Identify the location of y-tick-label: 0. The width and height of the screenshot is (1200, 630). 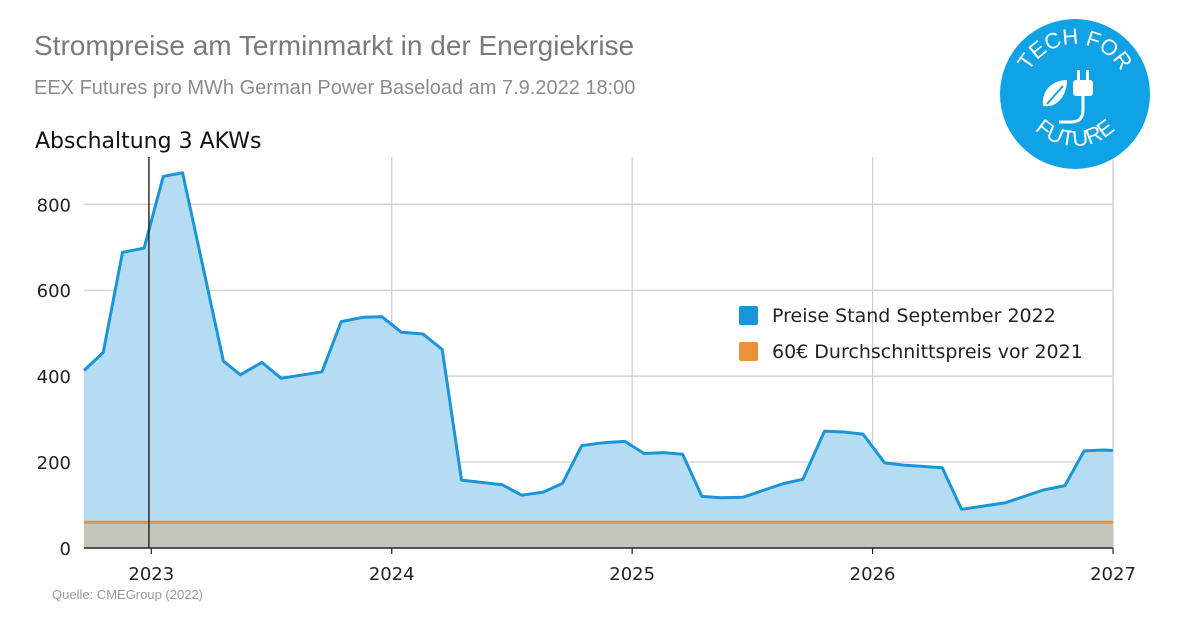
(65, 549).